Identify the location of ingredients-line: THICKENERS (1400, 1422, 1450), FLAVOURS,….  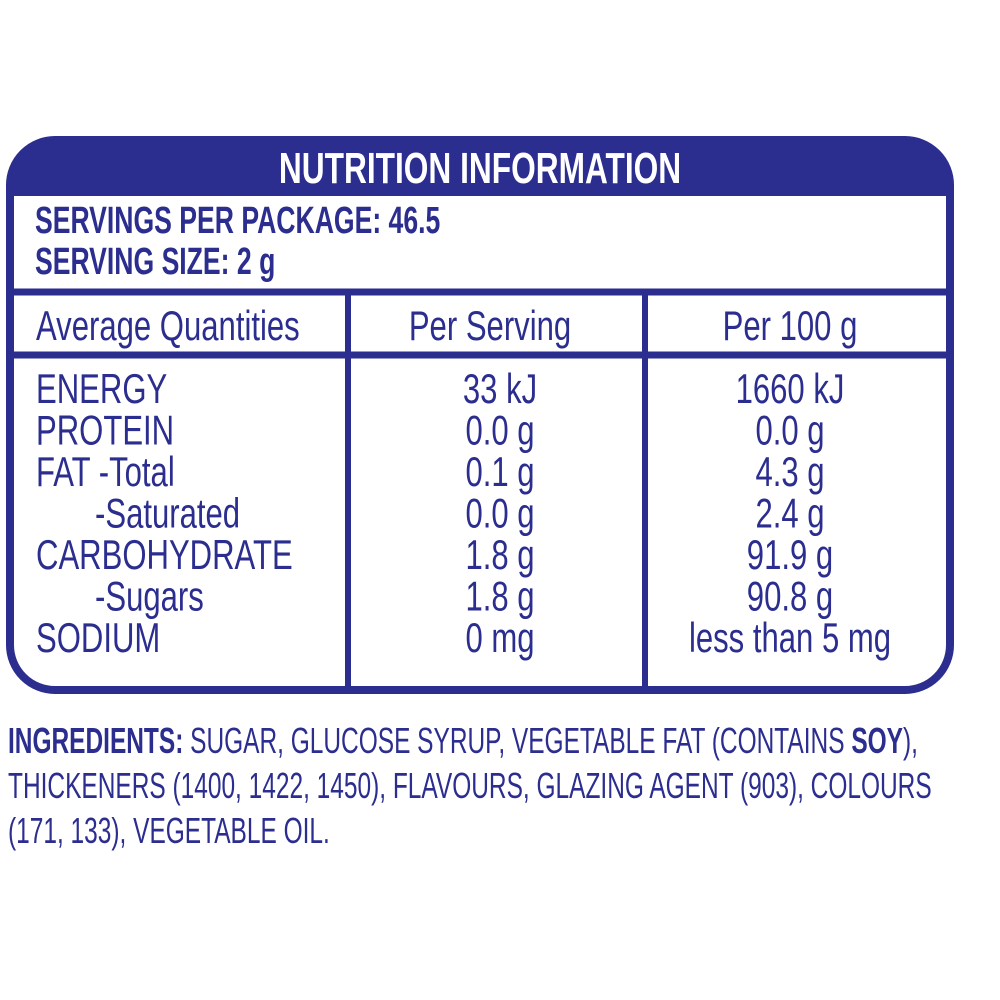
(470, 785).